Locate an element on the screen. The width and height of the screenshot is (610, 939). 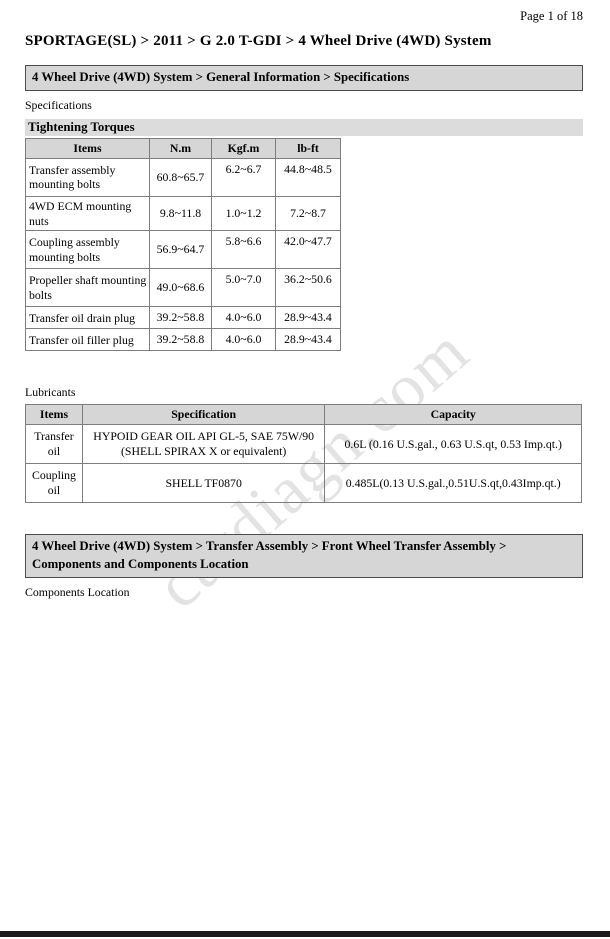
table-header-row: Items N.m Kgf.m lb-ft is located at coordinates (183, 148).